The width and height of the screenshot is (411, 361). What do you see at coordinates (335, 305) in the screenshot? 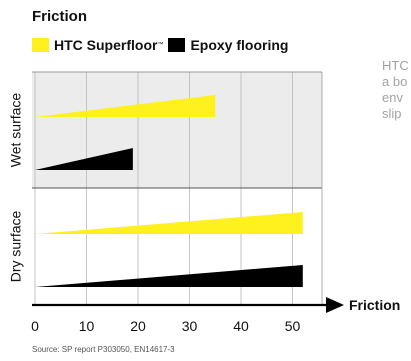
I see `x-axis-arrow` at bounding box center [335, 305].